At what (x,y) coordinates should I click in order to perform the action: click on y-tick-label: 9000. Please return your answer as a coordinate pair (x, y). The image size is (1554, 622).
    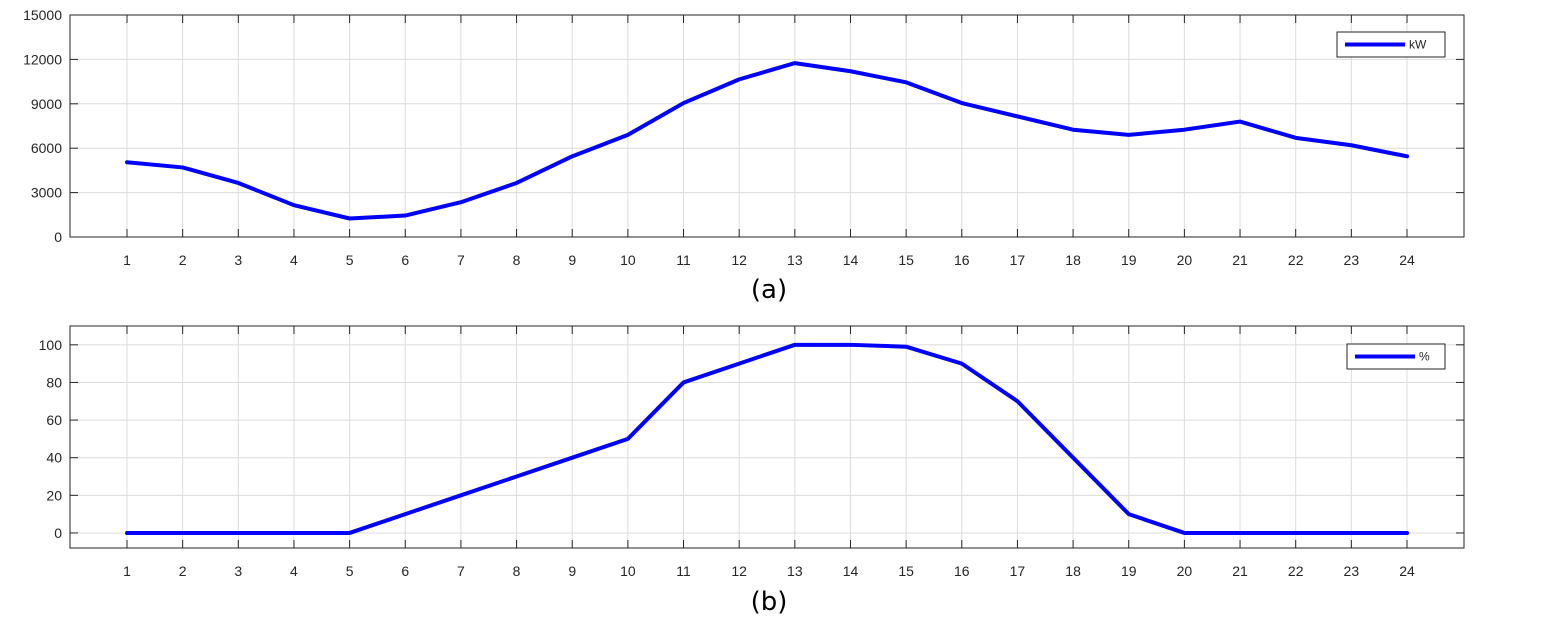
    Looking at the image, I should click on (46, 104).